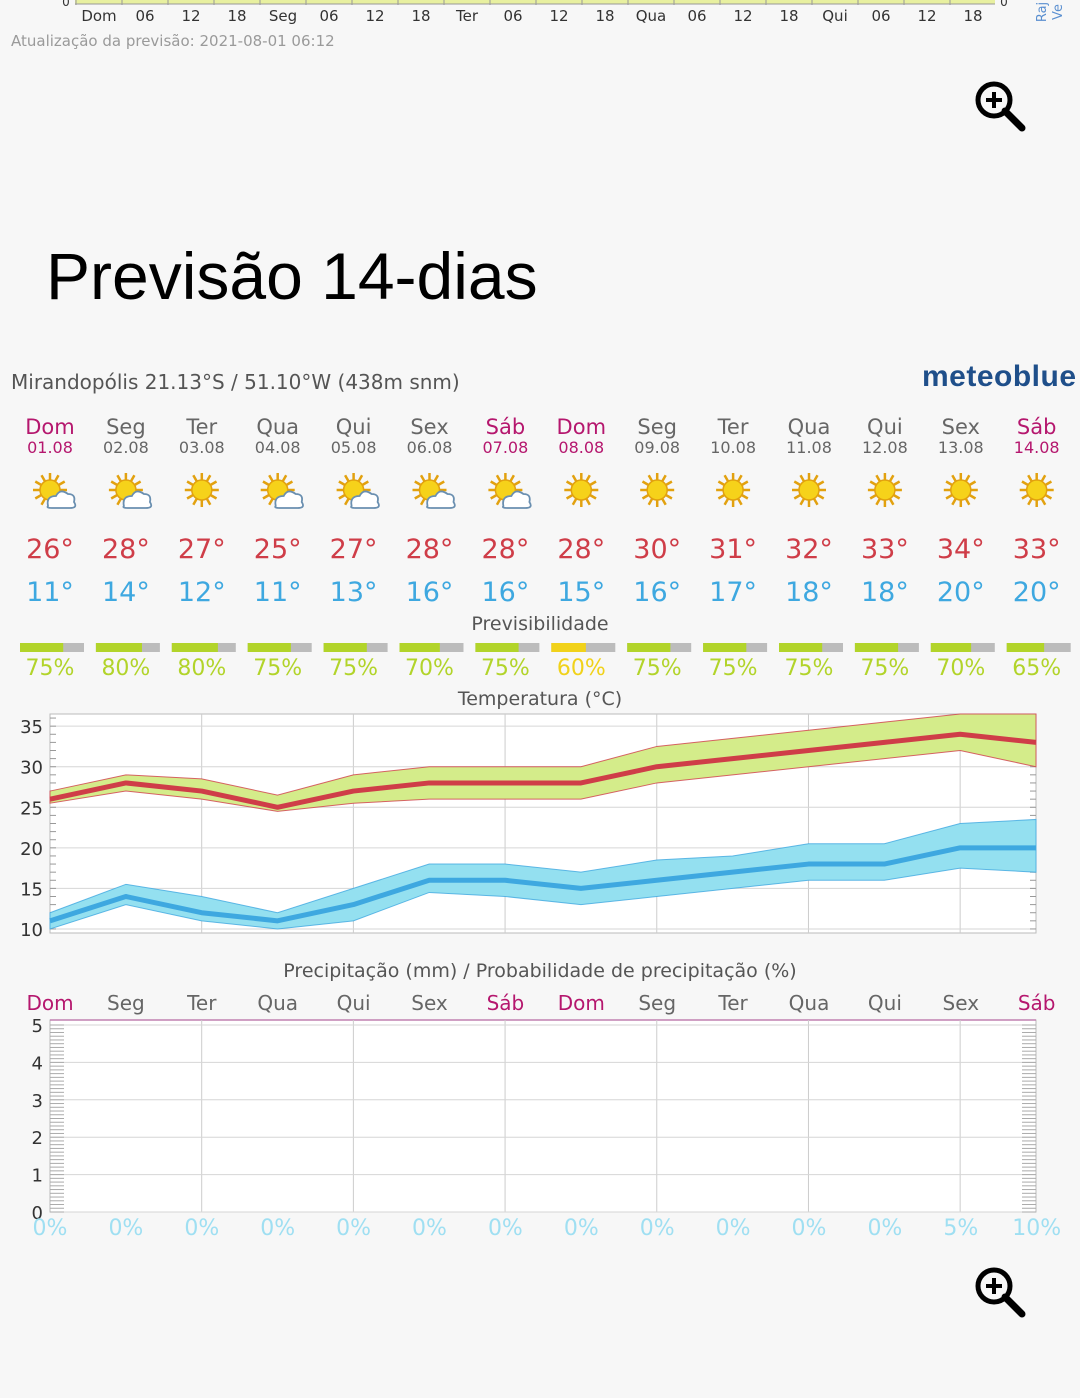 This screenshot has width=1080, height=1398. I want to click on max-temperature-label: 27°, so click(202, 549).